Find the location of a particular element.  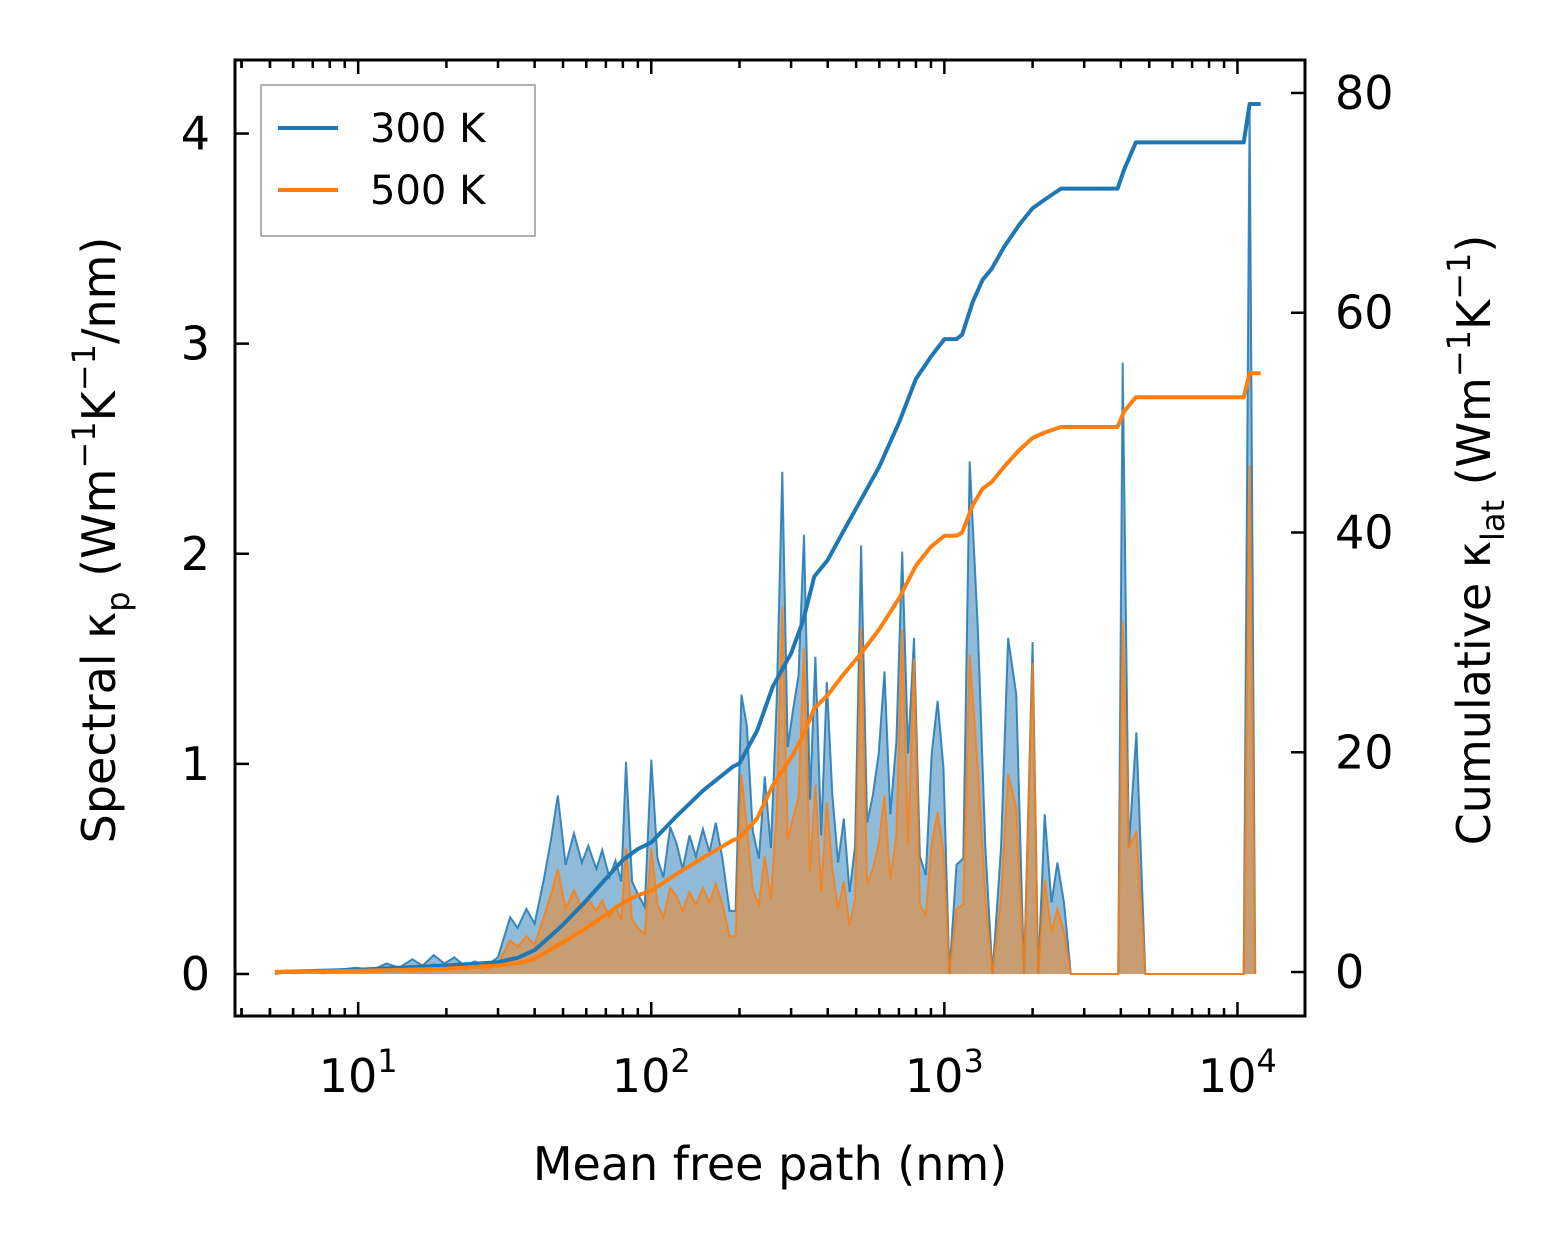

y-right-title-sup2: −1 is located at coordinates (1459, 276).